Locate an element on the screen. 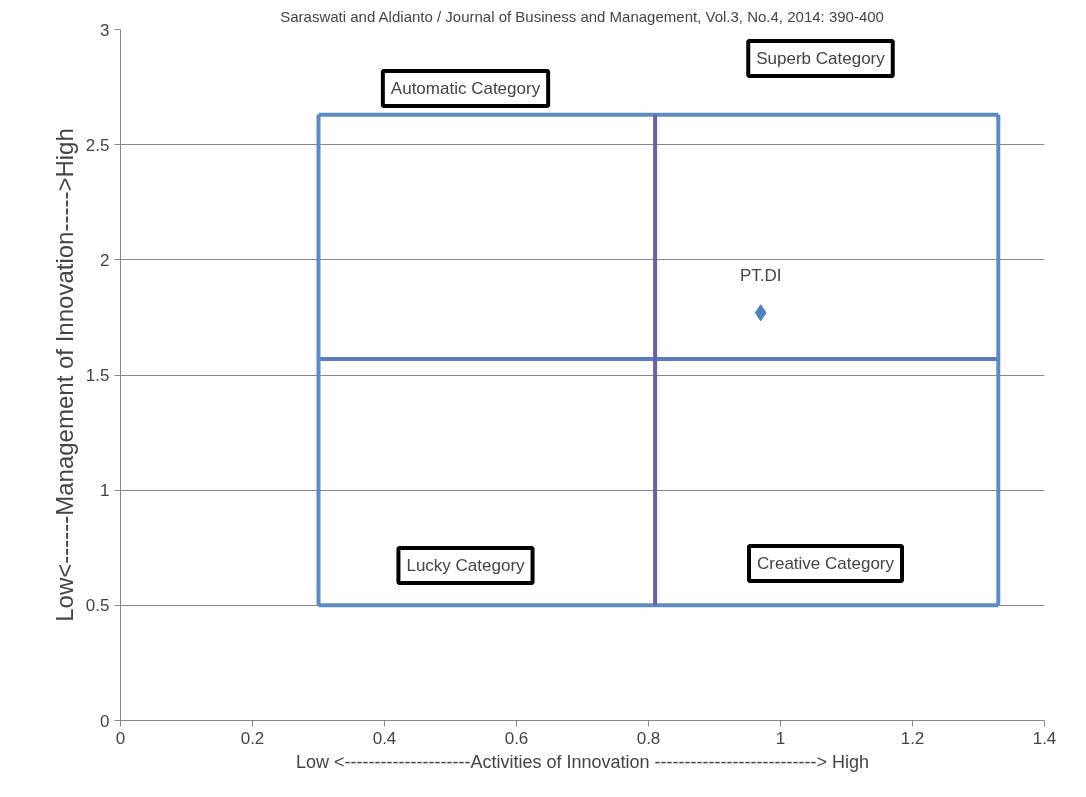 The image size is (1086, 797). y-tick-label: 2 is located at coordinates (105, 260).